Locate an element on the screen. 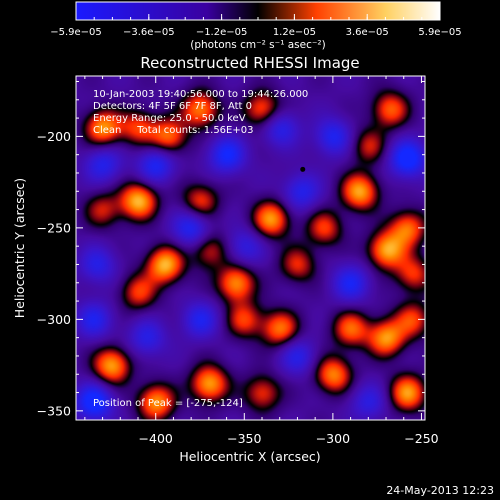 This screenshot has width=500, height=500. peak-marker is located at coordinates (303, 169).